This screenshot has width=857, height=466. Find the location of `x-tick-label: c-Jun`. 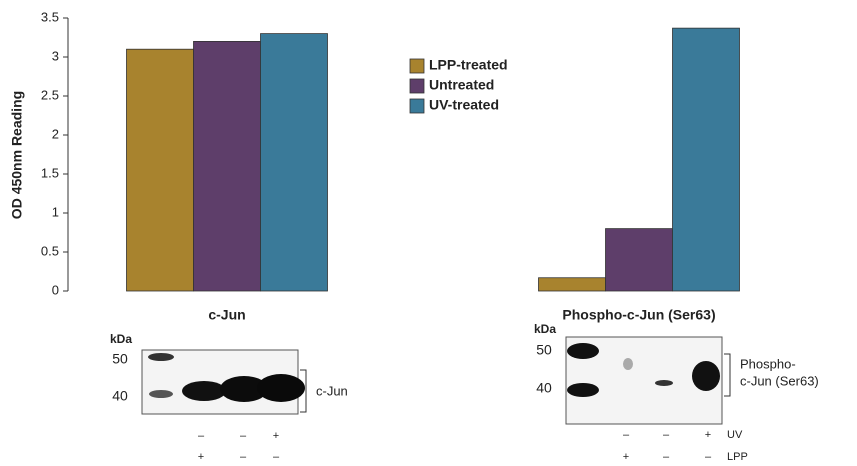

x-tick-label: c-Jun is located at coordinates (226, 315).